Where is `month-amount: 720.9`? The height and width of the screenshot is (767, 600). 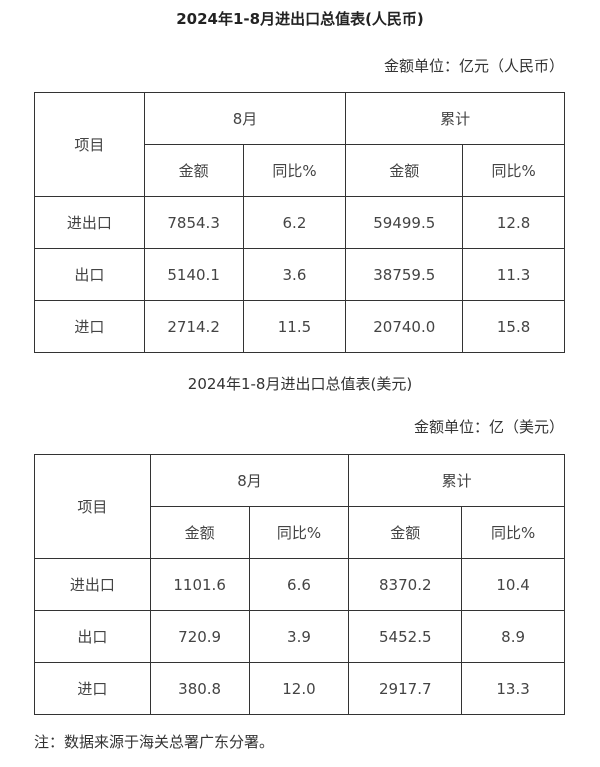 month-amount: 720.9 is located at coordinates (199, 636).